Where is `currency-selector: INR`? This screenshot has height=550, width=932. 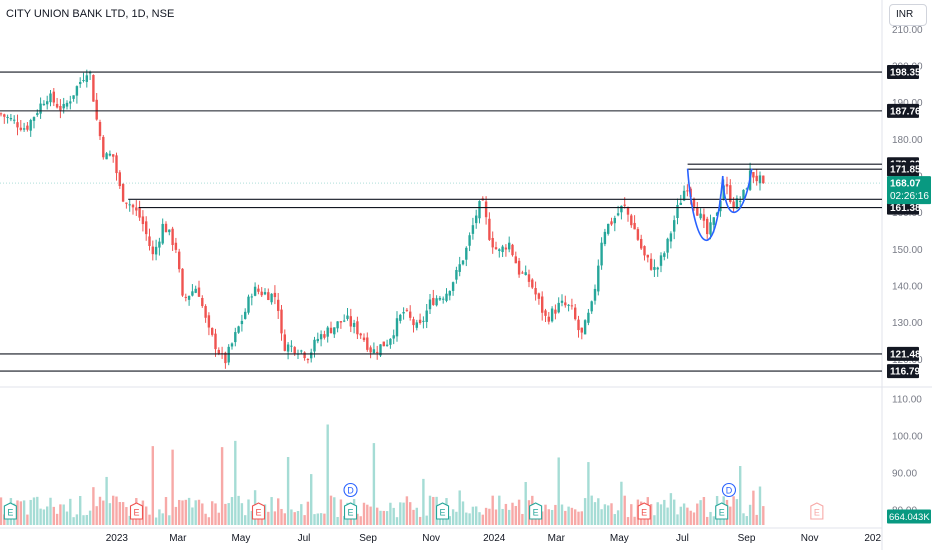 currency-selector: INR is located at coordinates (908, 15).